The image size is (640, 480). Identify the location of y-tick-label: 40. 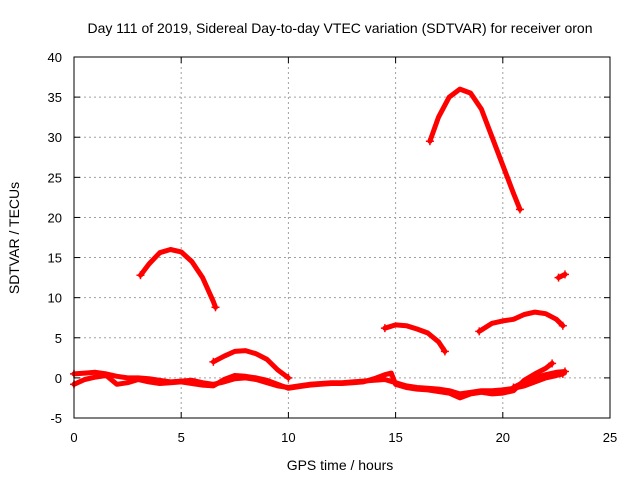
(55, 57).